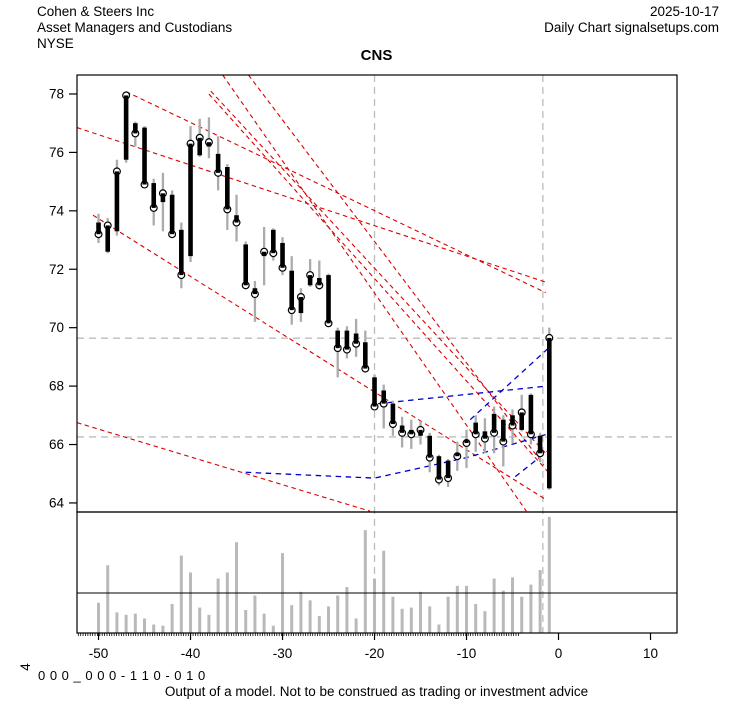 The height and width of the screenshot is (708, 753). I want to click on y-tick-label: 64, so click(57, 502).